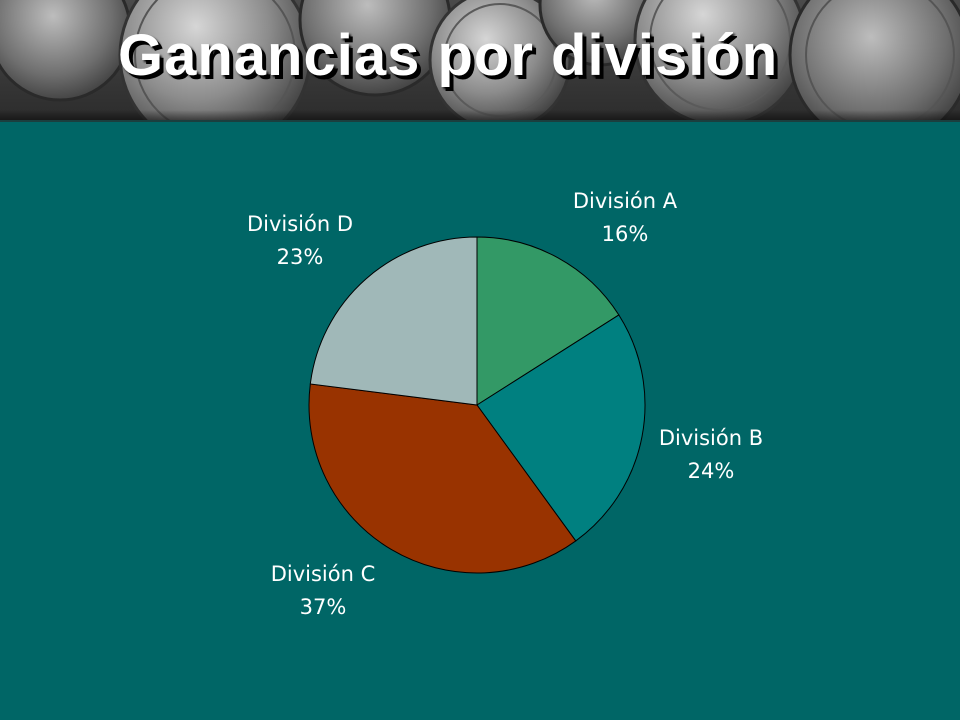 This screenshot has width=960, height=720. Describe the element at coordinates (442, 478) in the screenshot. I see `pie-slice-c` at that location.